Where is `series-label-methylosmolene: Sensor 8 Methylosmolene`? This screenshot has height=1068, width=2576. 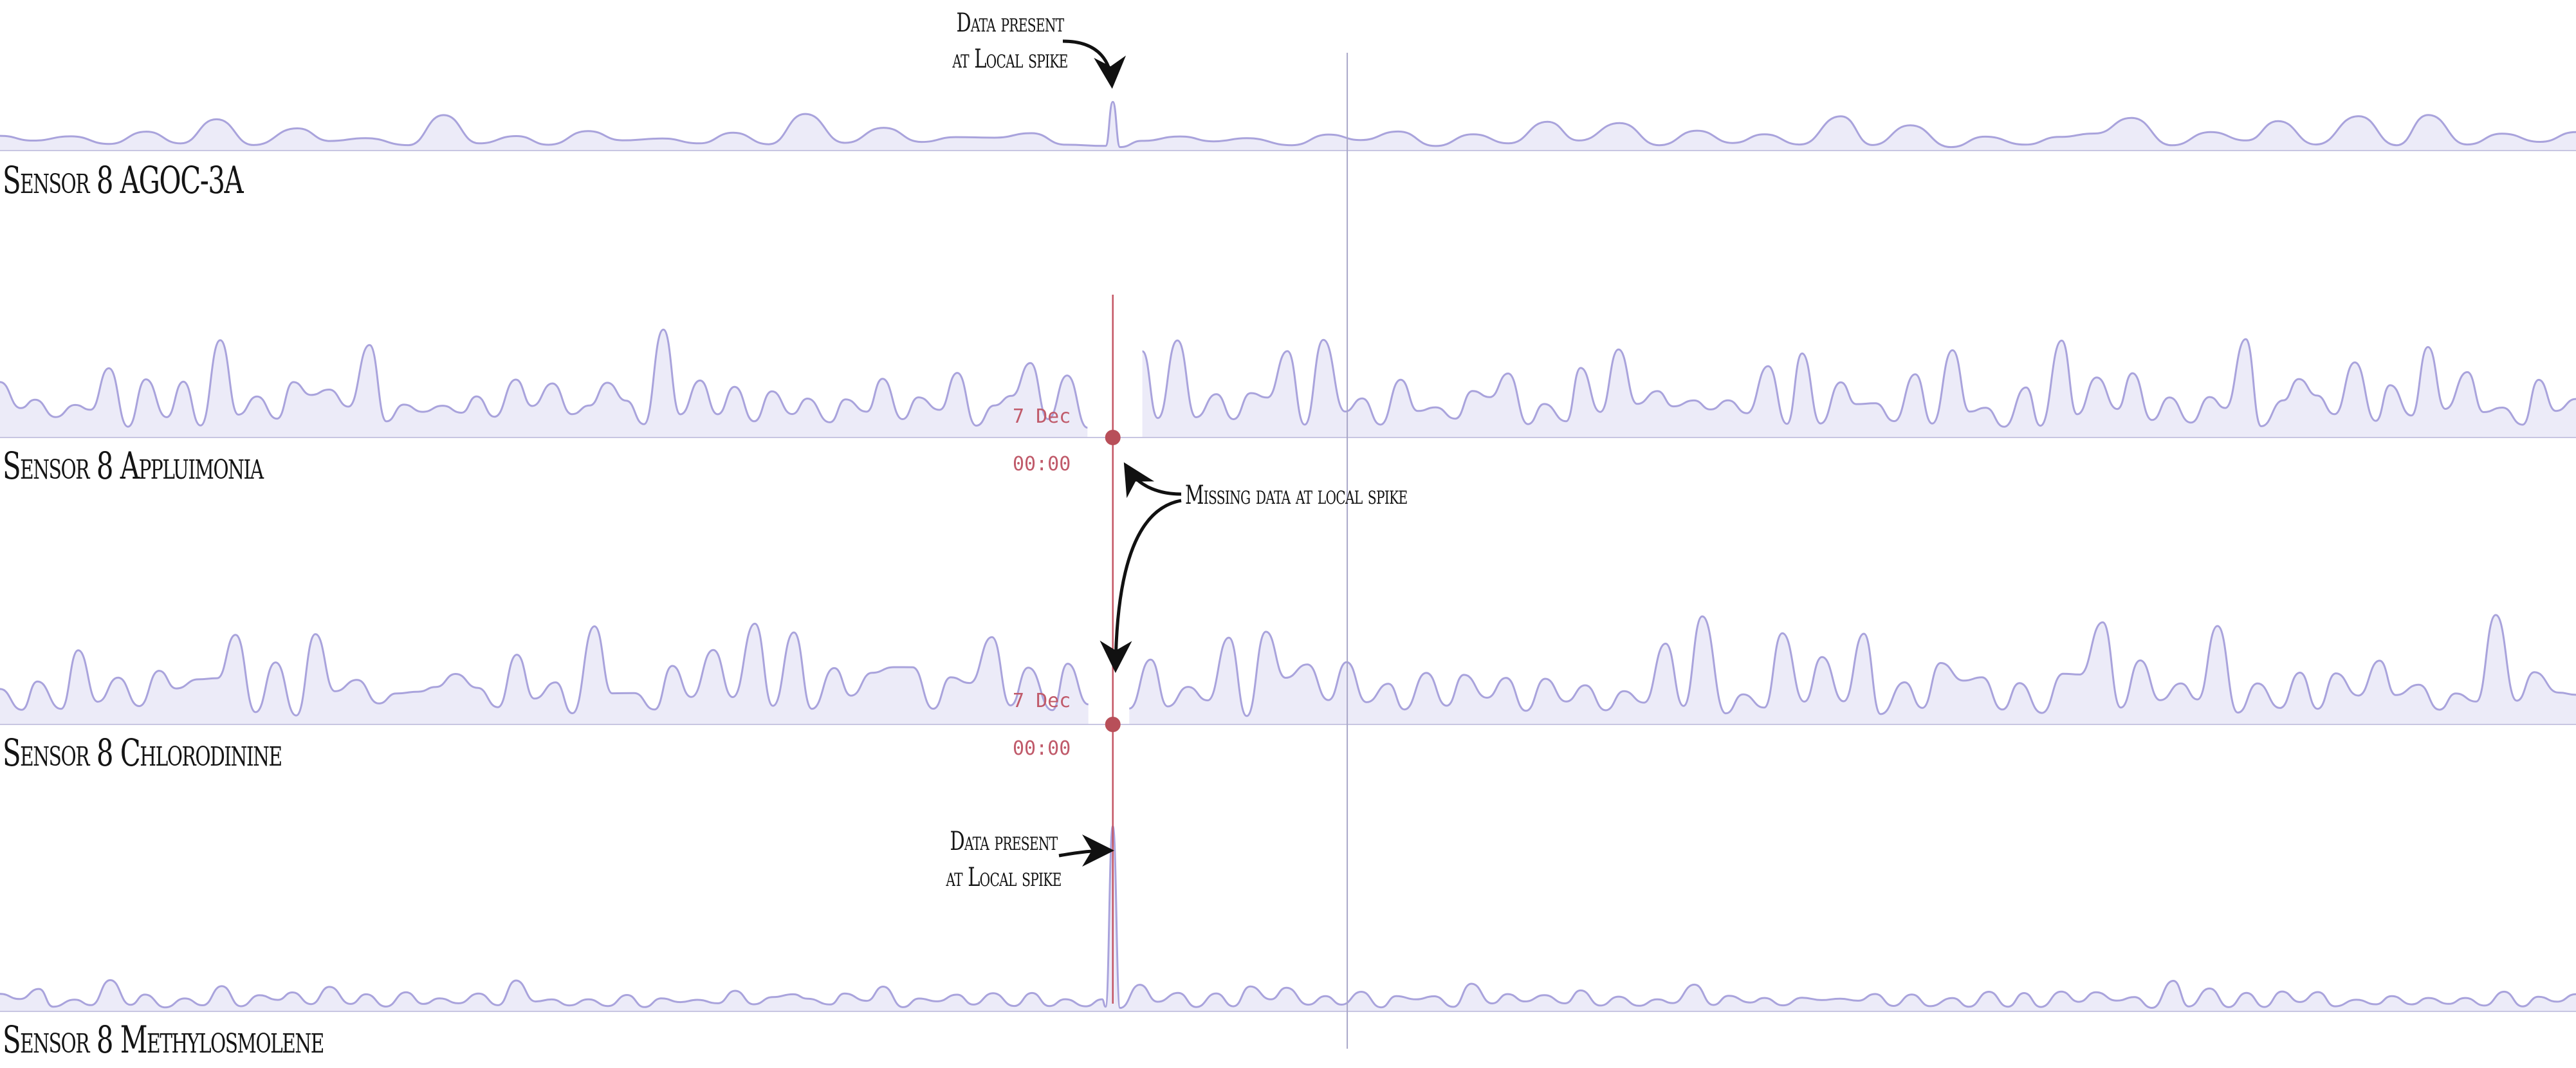 series-label-methylosmolene: Sensor 8 Methylosmolene is located at coordinates (163, 1040).